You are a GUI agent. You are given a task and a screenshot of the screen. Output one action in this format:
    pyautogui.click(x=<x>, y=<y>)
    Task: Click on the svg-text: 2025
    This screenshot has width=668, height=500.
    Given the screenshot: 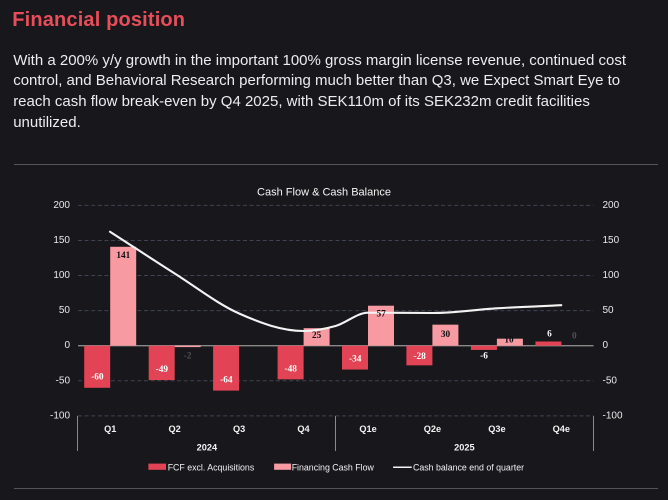 What is the action you would take?
    pyautogui.click(x=464, y=448)
    